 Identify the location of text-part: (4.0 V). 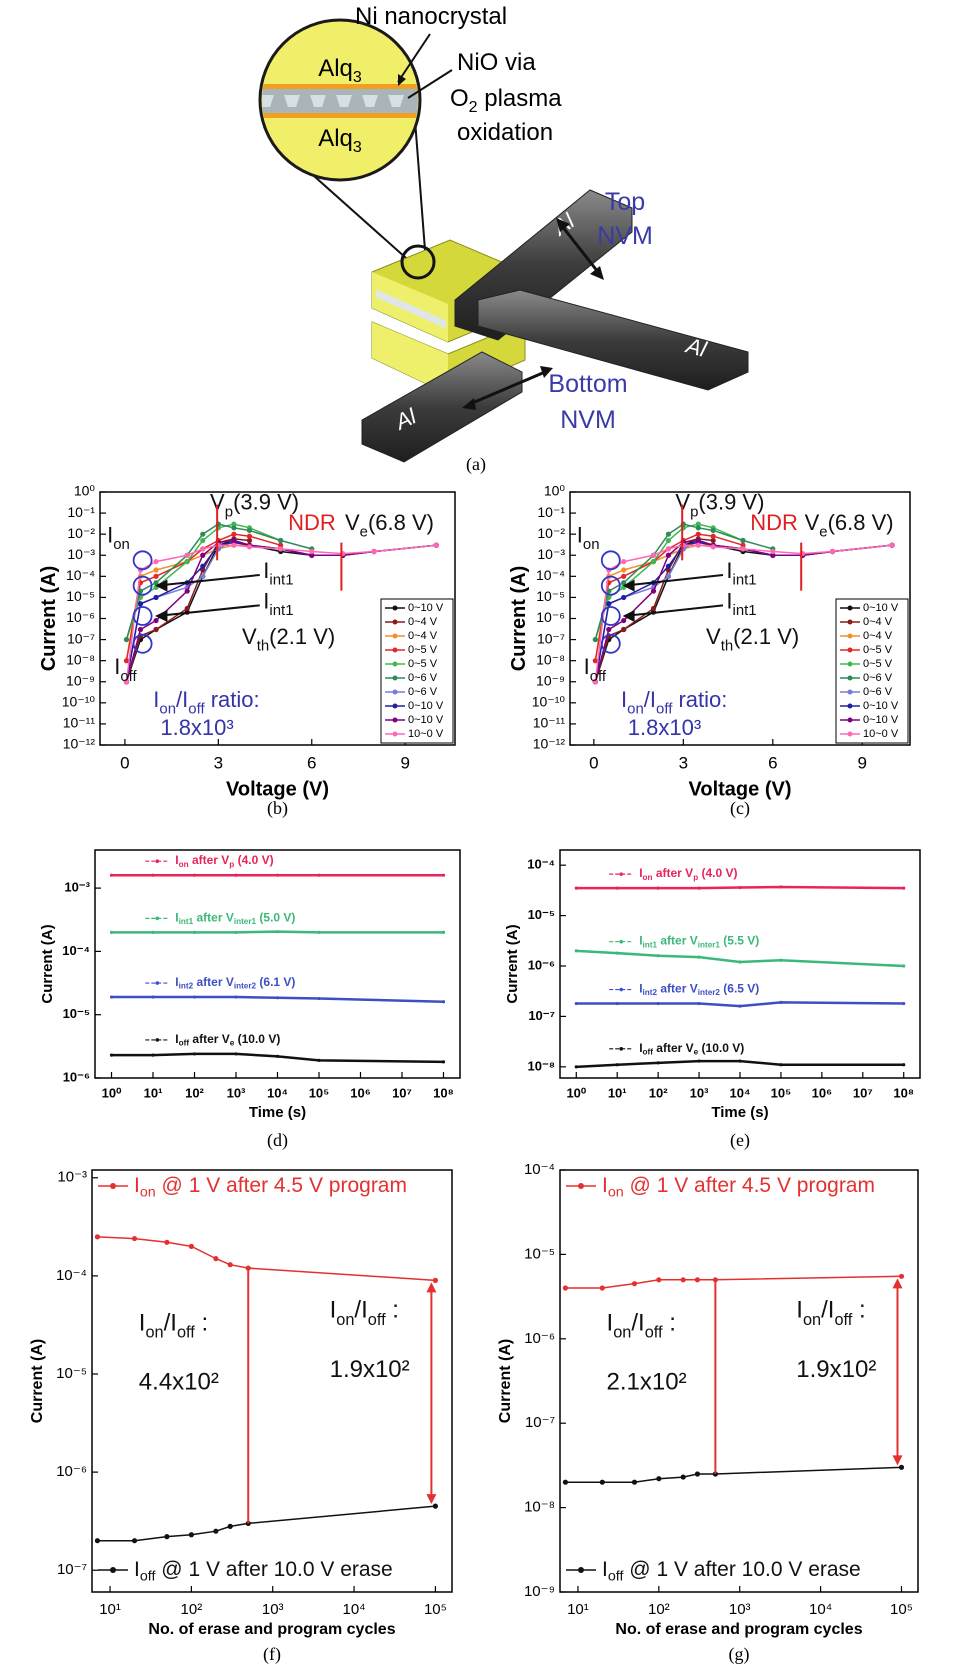
(717, 873).